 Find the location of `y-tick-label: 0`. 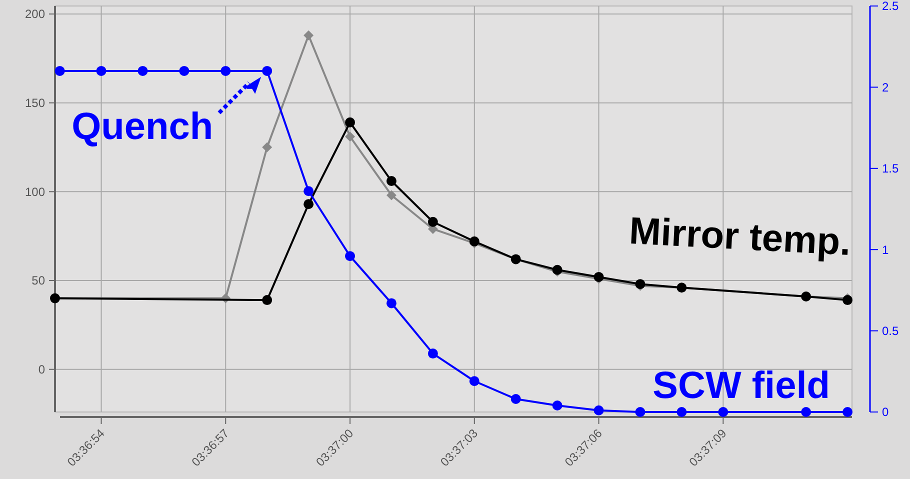

y-tick-label: 0 is located at coordinates (42, 369).